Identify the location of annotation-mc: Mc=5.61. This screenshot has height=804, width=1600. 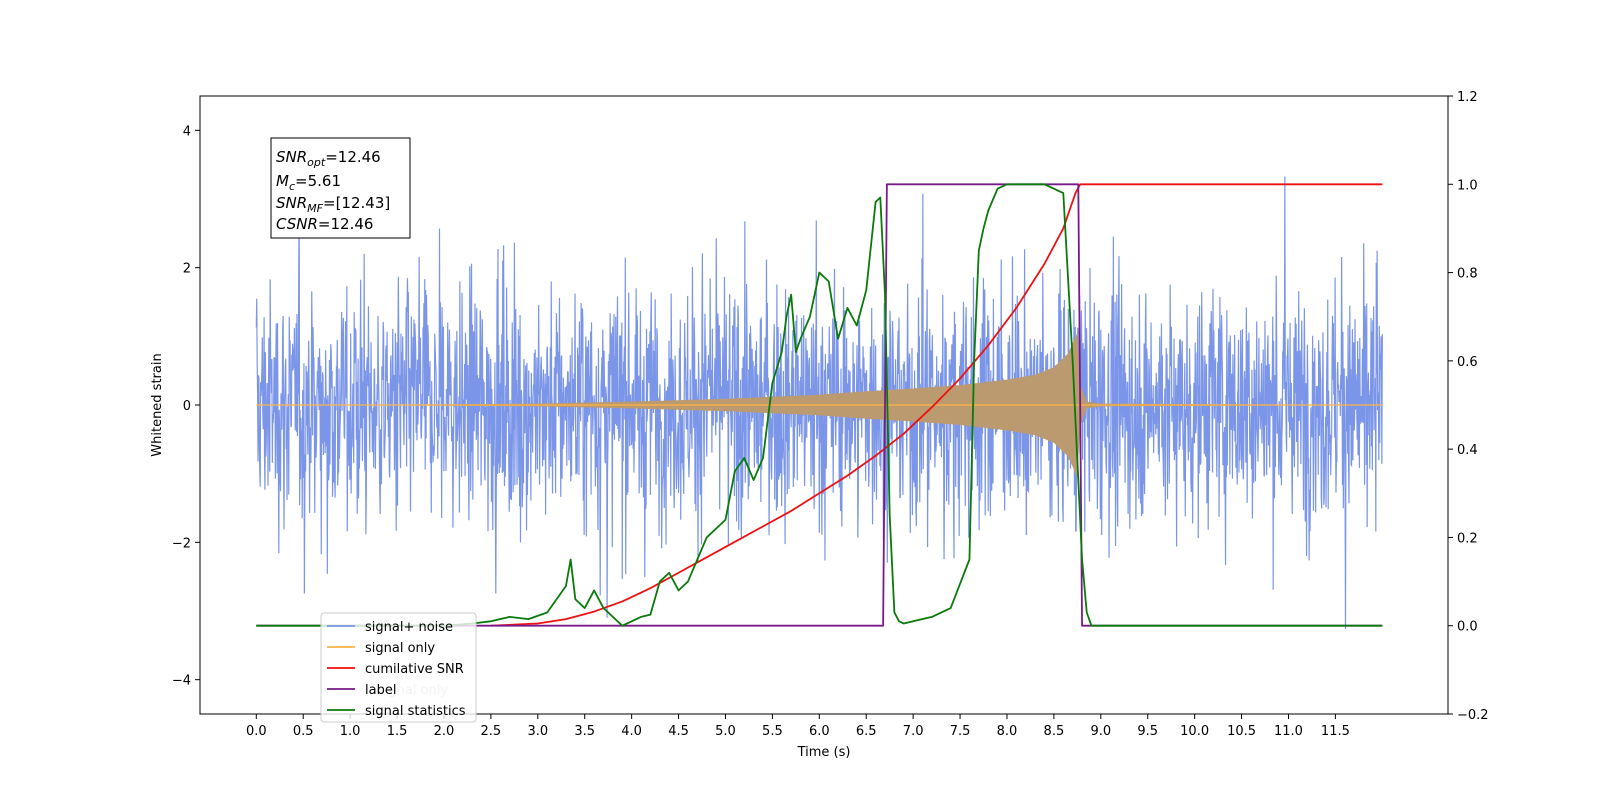
(308, 182).